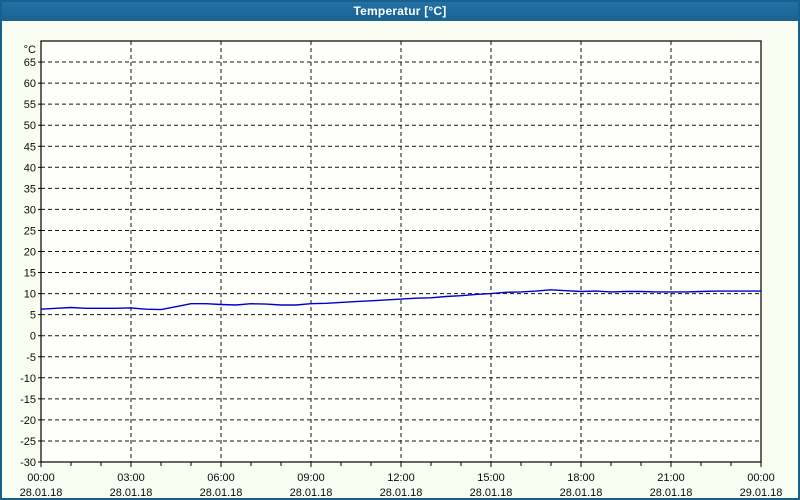 This screenshot has width=800, height=500. I want to click on window-titlebar: Temperatur [°C], so click(400, 11).